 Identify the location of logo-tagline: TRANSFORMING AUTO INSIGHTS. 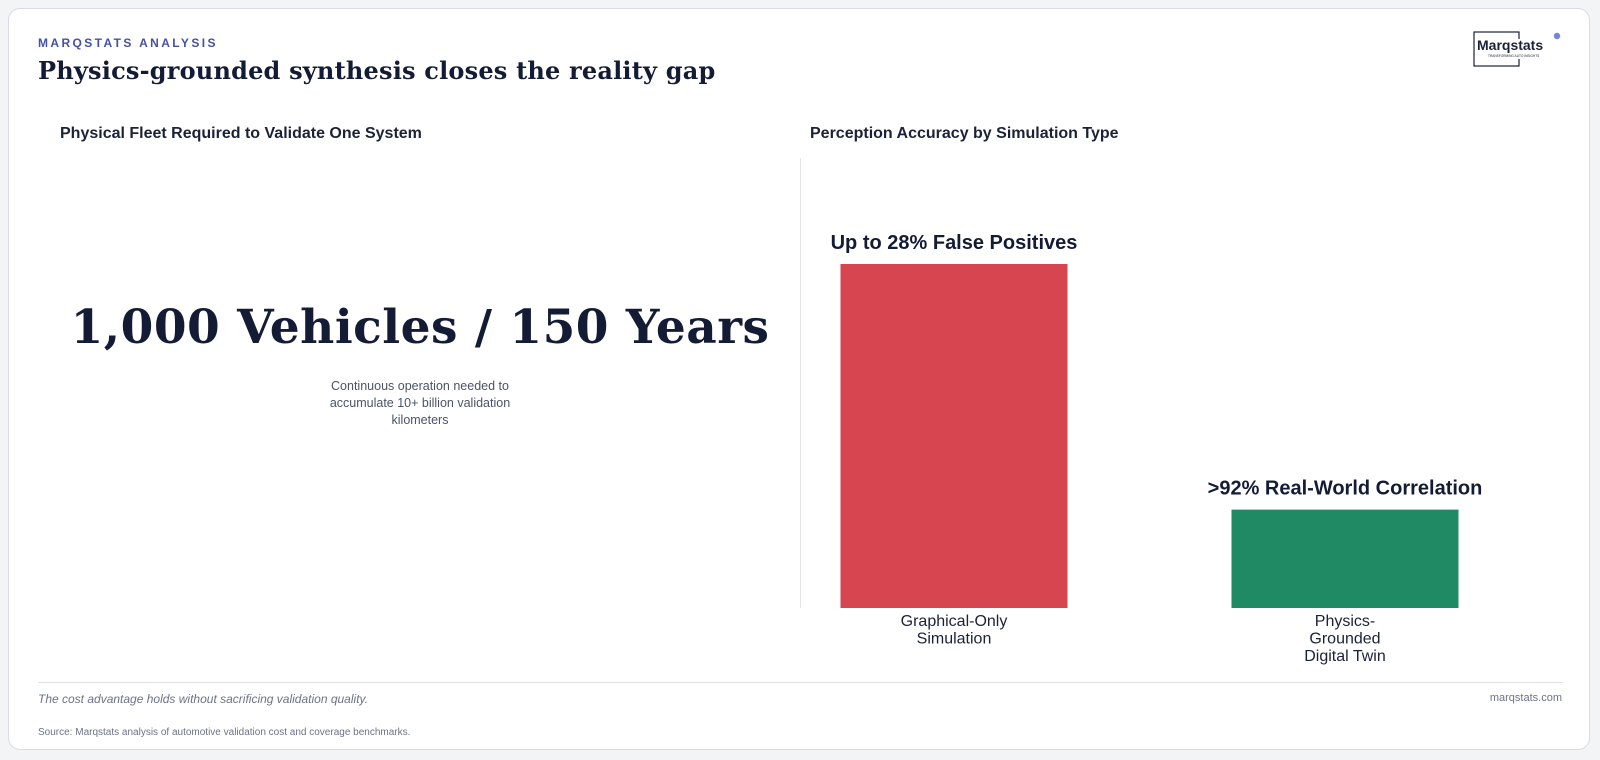
(1513, 56).